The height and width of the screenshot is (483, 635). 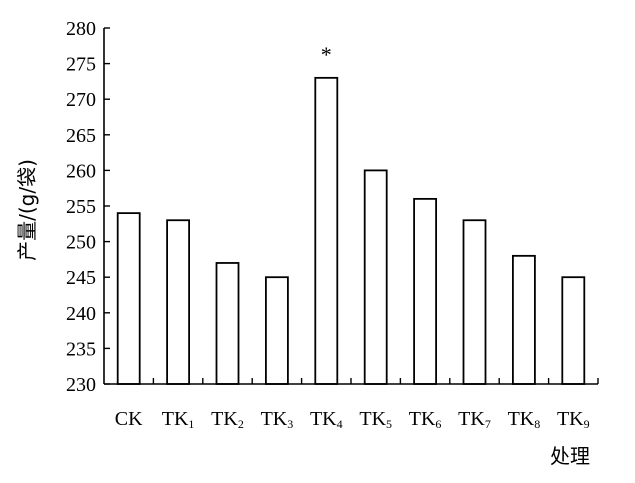 What do you see at coordinates (227, 419) in the screenshot?
I see `x-tick-label: TK2` at bounding box center [227, 419].